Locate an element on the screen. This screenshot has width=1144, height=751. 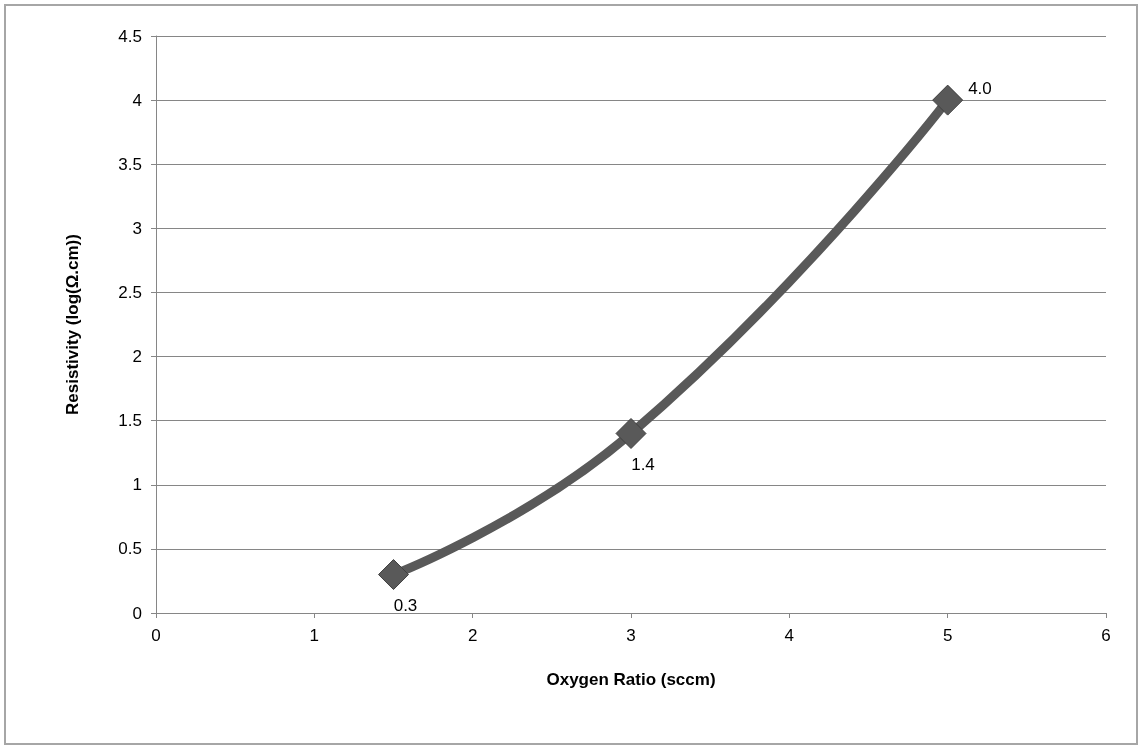
data-label: 4.0 is located at coordinates (980, 88).